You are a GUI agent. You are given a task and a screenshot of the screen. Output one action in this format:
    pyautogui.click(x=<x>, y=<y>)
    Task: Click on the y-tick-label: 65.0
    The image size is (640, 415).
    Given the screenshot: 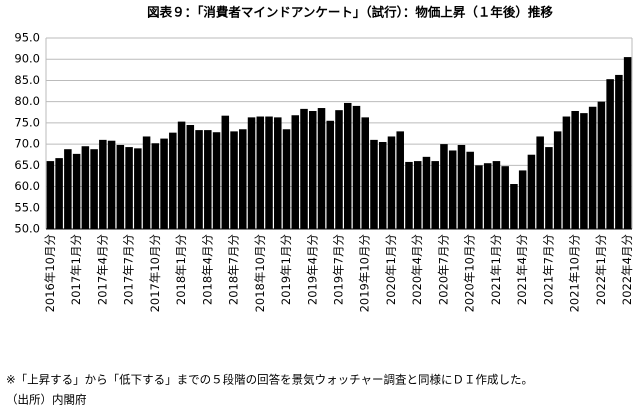 What is the action you would take?
    pyautogui.click(x=27, y=165)
    